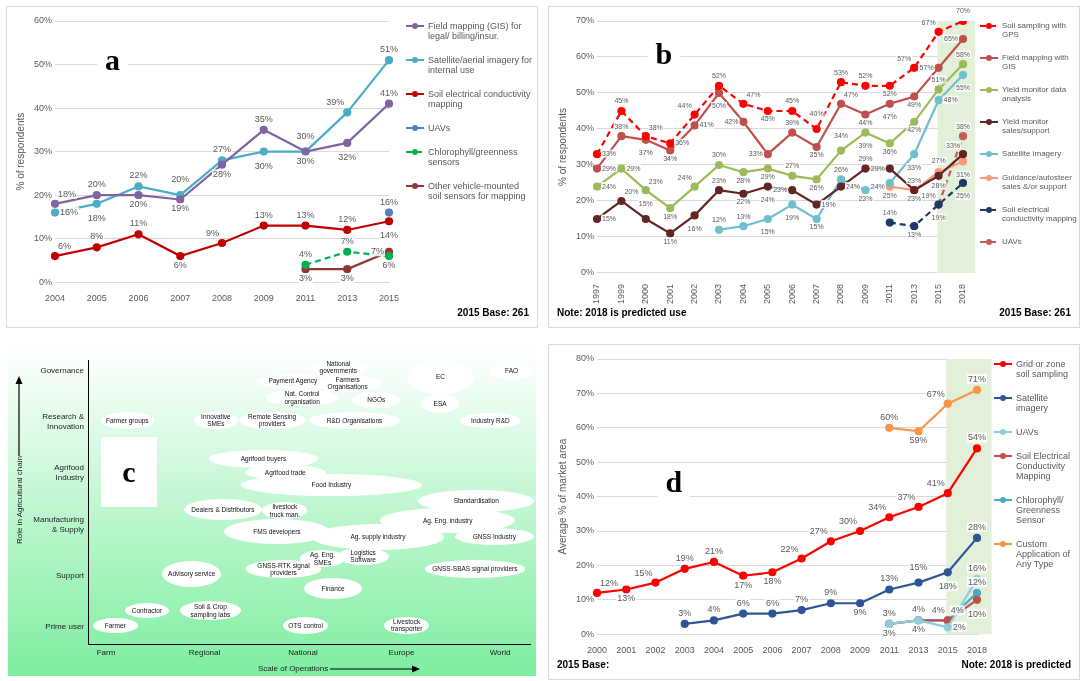 This screenshot has height=681, width=1083. Describe the element at coordinates (477, 191) in the screenshot. I see `legend-label: Other vehicle-mounted soil sensors for mapping` at that location.